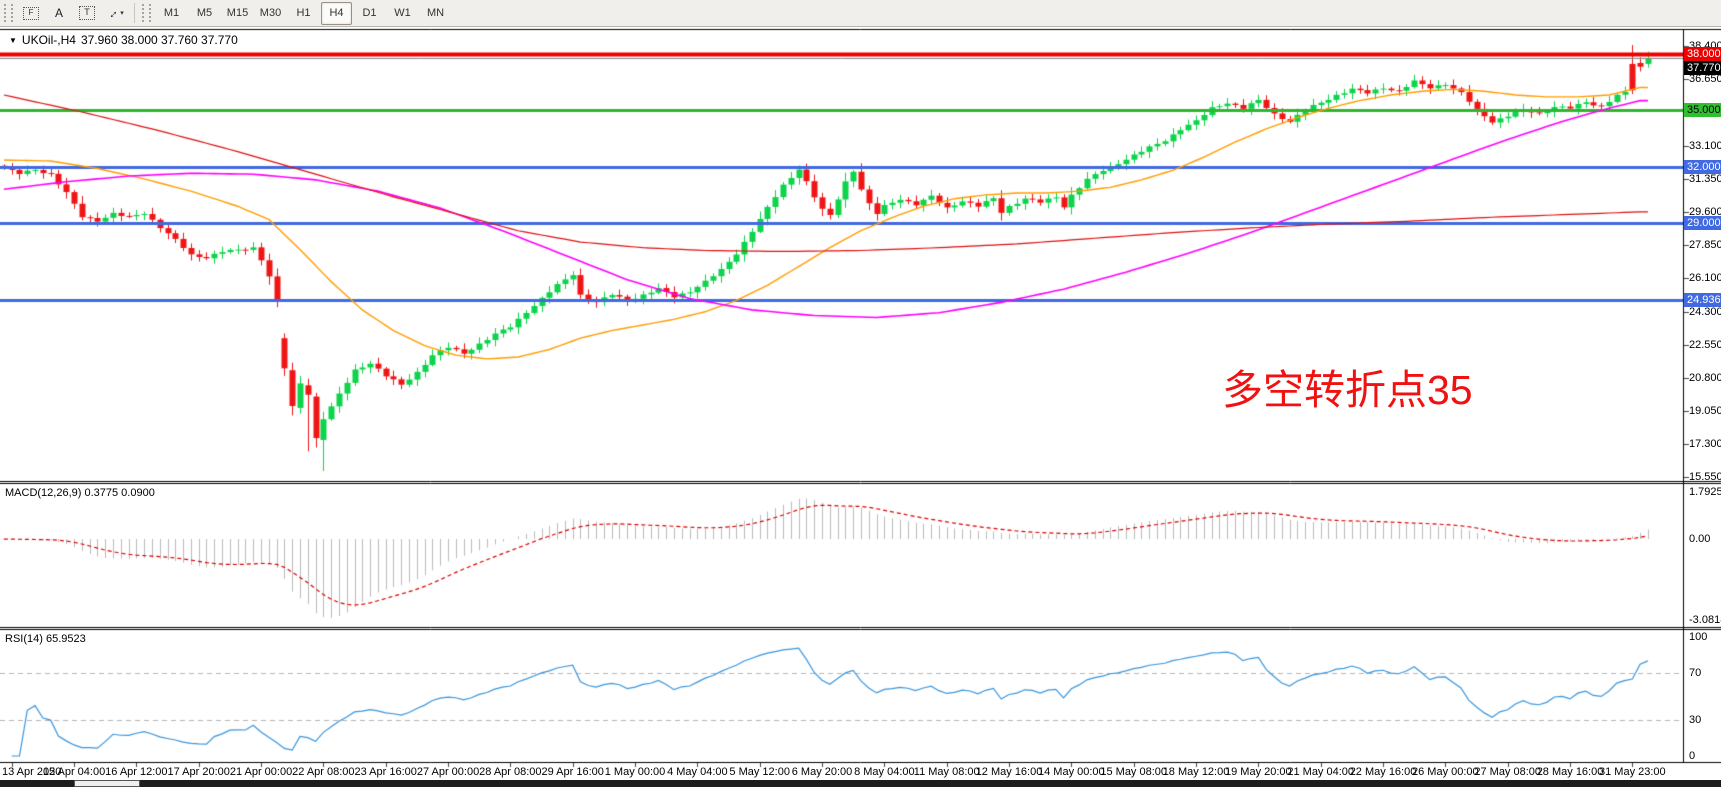  I want to click on text-label-tool-button: A, so click(59, 13).